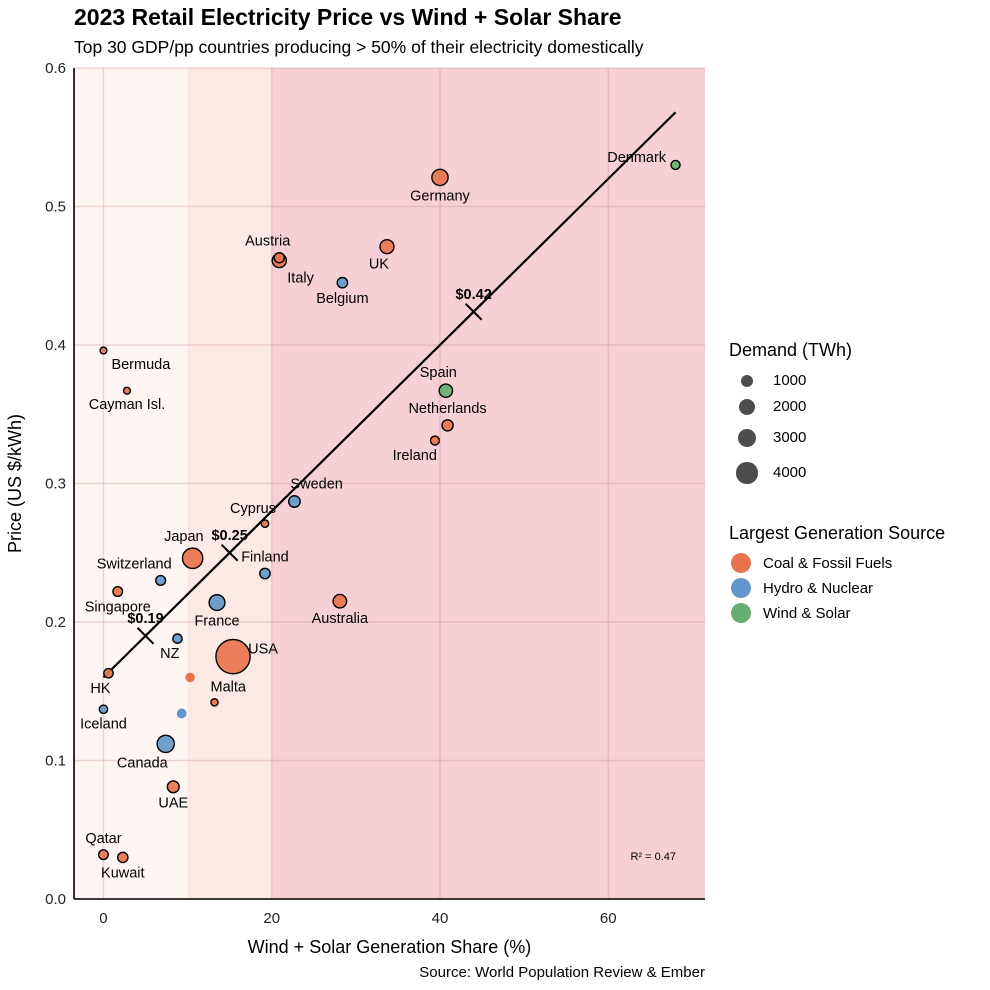  What do you see at coordinates (55, 761) in the screenshot?
I see `y-tick-label: 0.1` at bounding box center [55, 761].